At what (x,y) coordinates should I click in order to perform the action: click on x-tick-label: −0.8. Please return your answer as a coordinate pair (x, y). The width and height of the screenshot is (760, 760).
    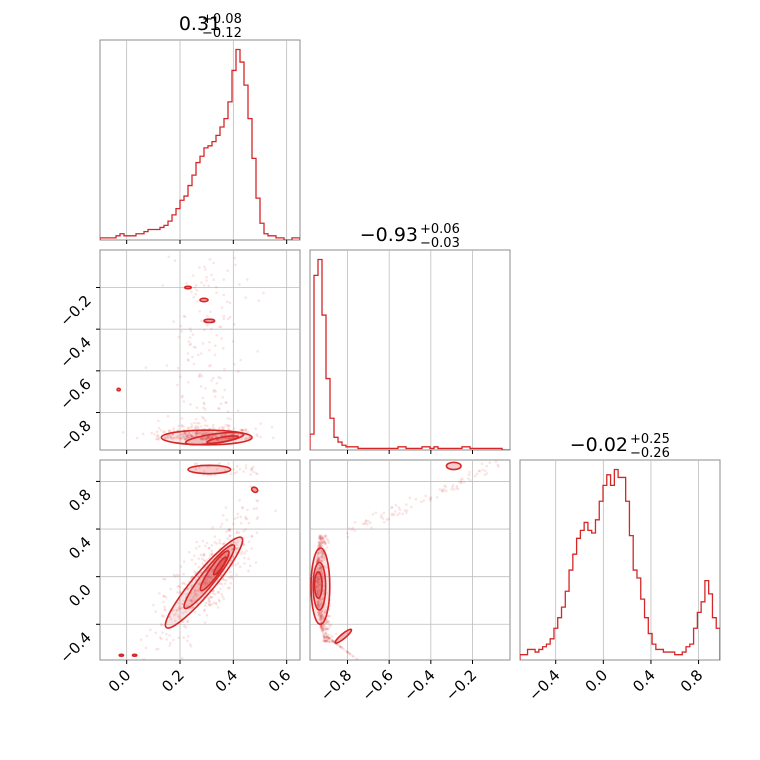
    Looking at the image, I should click on (336, 685).